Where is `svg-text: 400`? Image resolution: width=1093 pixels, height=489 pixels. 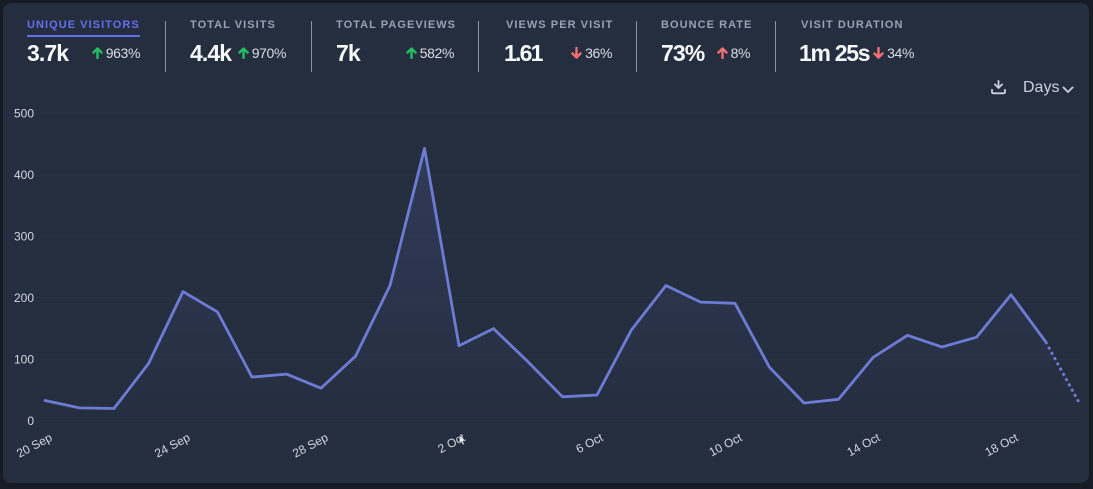
svg-text: 400 is located at coordinates (24, 175).